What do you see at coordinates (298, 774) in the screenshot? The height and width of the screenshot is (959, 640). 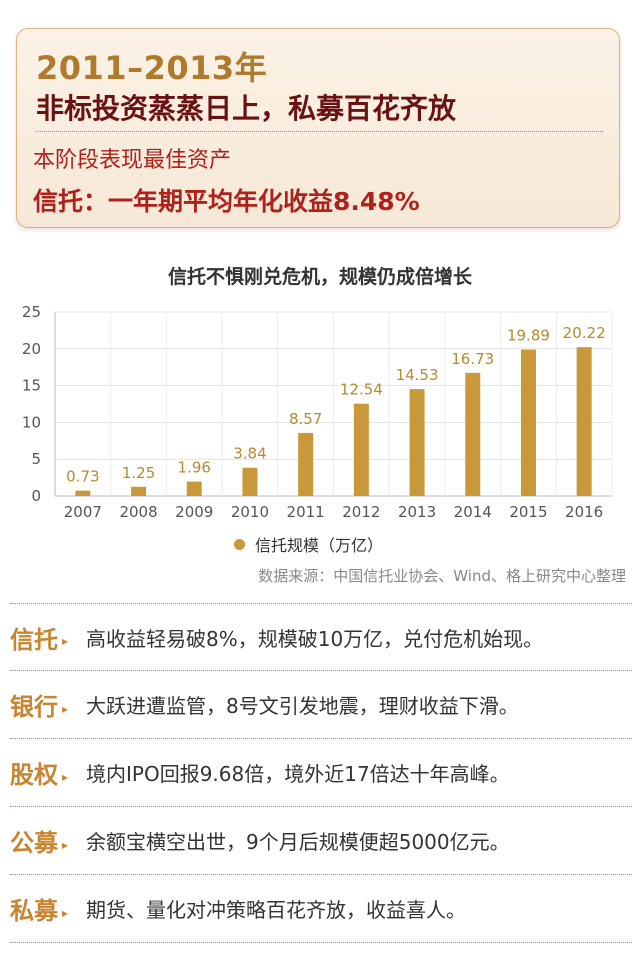 I see `fact-text: 境内IPO回报9.68倍，境外近17倍达十年高峰。` at bounding box center [298, 774].